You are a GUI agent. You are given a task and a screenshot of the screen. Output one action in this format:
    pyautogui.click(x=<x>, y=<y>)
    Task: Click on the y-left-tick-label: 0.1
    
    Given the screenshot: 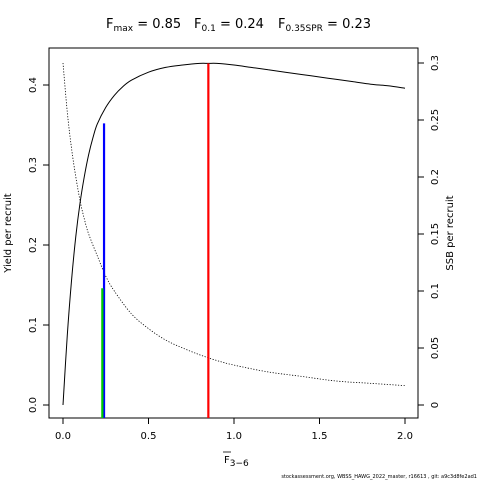 What is the action you would take?
    pyautogui.click(x=33, y=325)
    